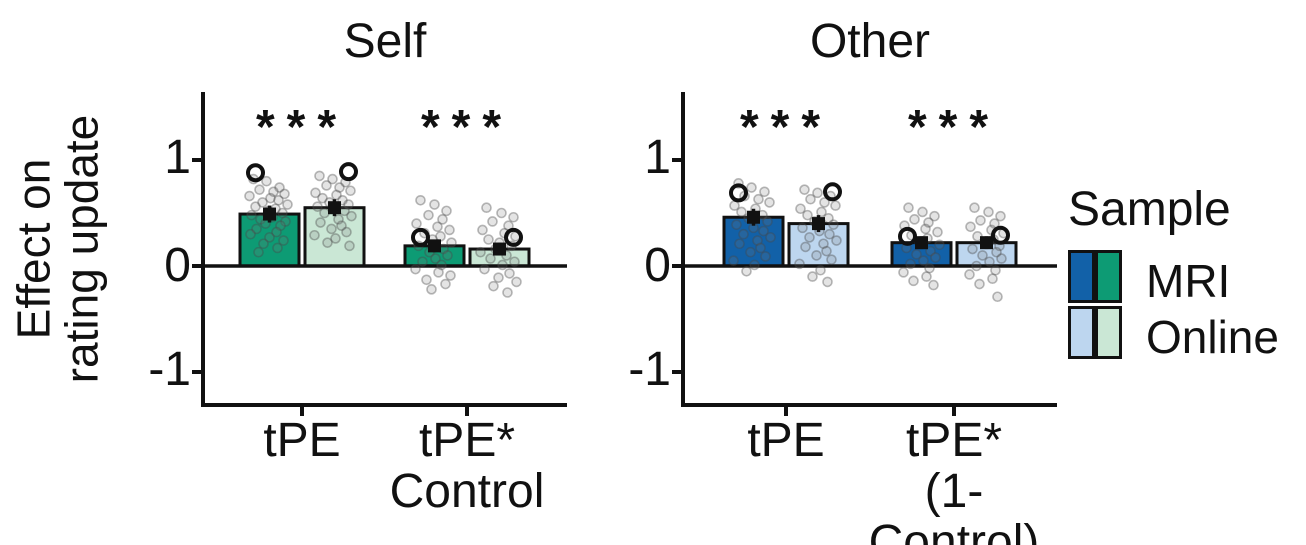 The height and width of the screenshot is (545, 1306). What do you see at coordinates (467, 127) in the screenshot?
I see `significance-self-tpe-control: ***` at bounding box center [467, 127].